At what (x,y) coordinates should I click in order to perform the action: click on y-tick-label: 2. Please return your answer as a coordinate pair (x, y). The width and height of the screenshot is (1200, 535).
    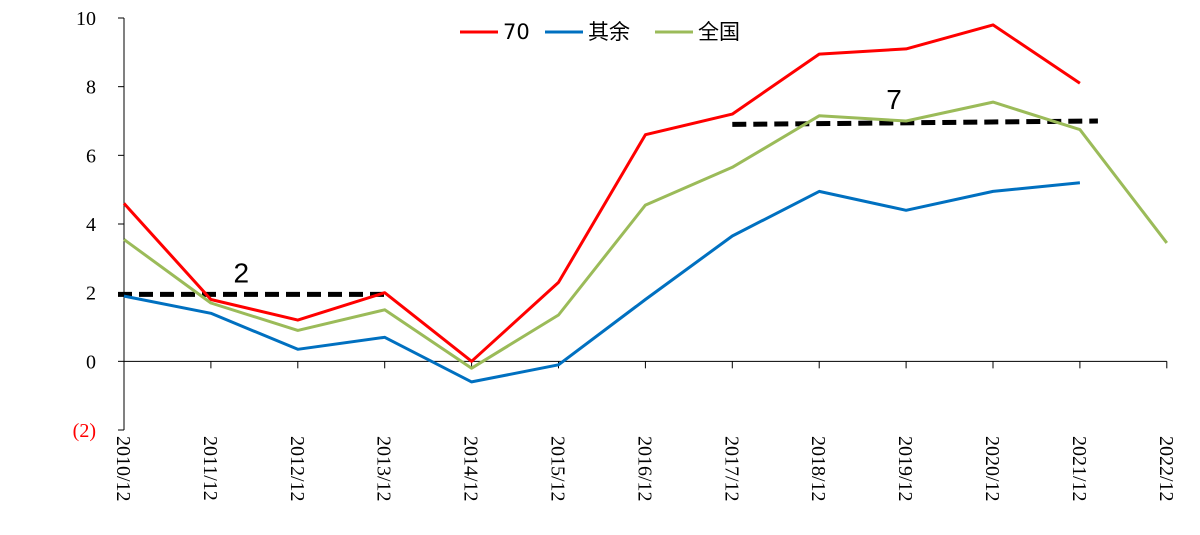
    Looking at the image, I should click on (91, 294).